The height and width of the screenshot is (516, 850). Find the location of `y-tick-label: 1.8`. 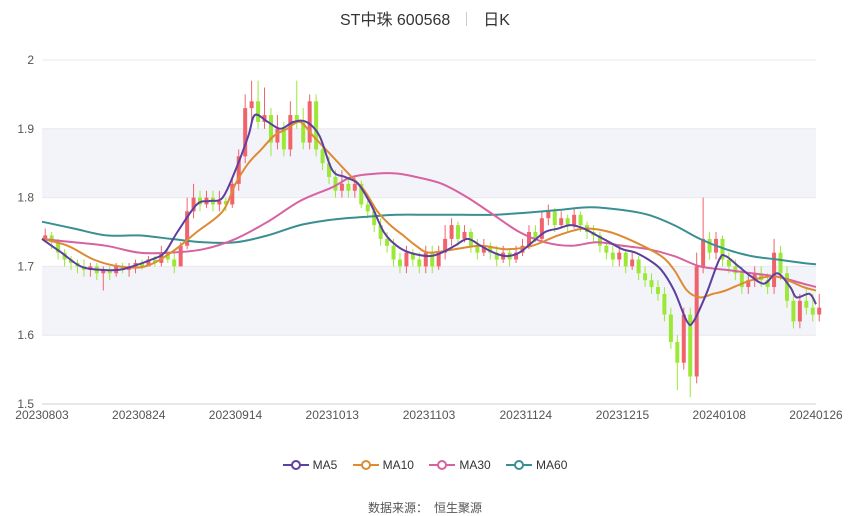

y-tick-label: 1.8 is located at coordinates (25, 198).